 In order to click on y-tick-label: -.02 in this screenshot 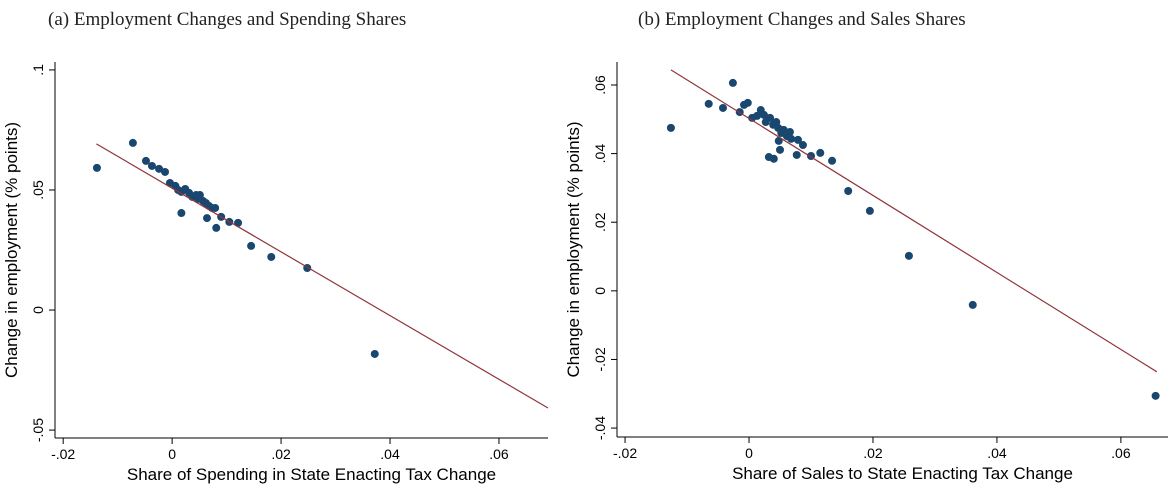, I will do `click(600, 359)`.